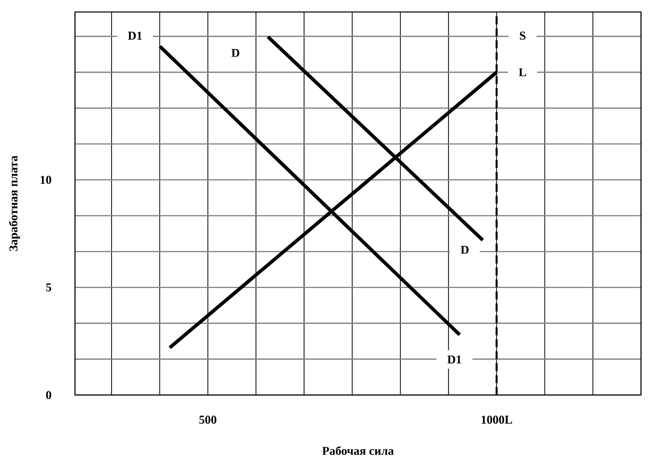 The image size is (651, 459). What do you see at coordinates (523, 36) in the screenshot?
I see `annotation: S` at bounding box center [523, 36].